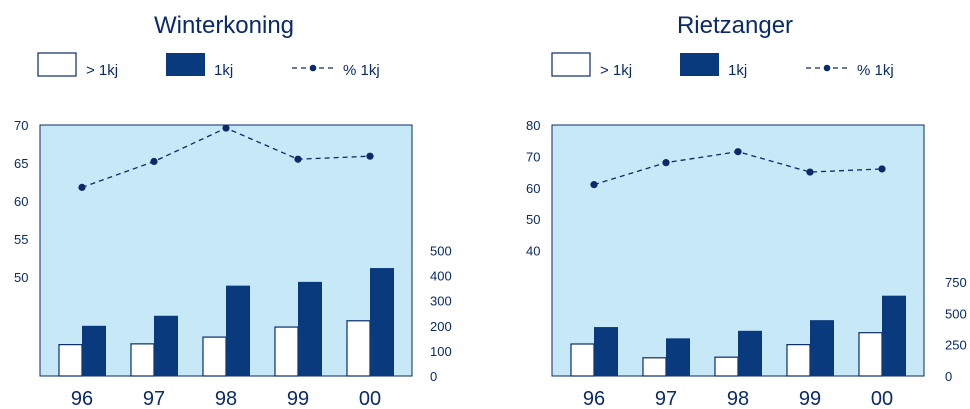  I want to click on y-right-tick-label: 200, so click(441, 326).